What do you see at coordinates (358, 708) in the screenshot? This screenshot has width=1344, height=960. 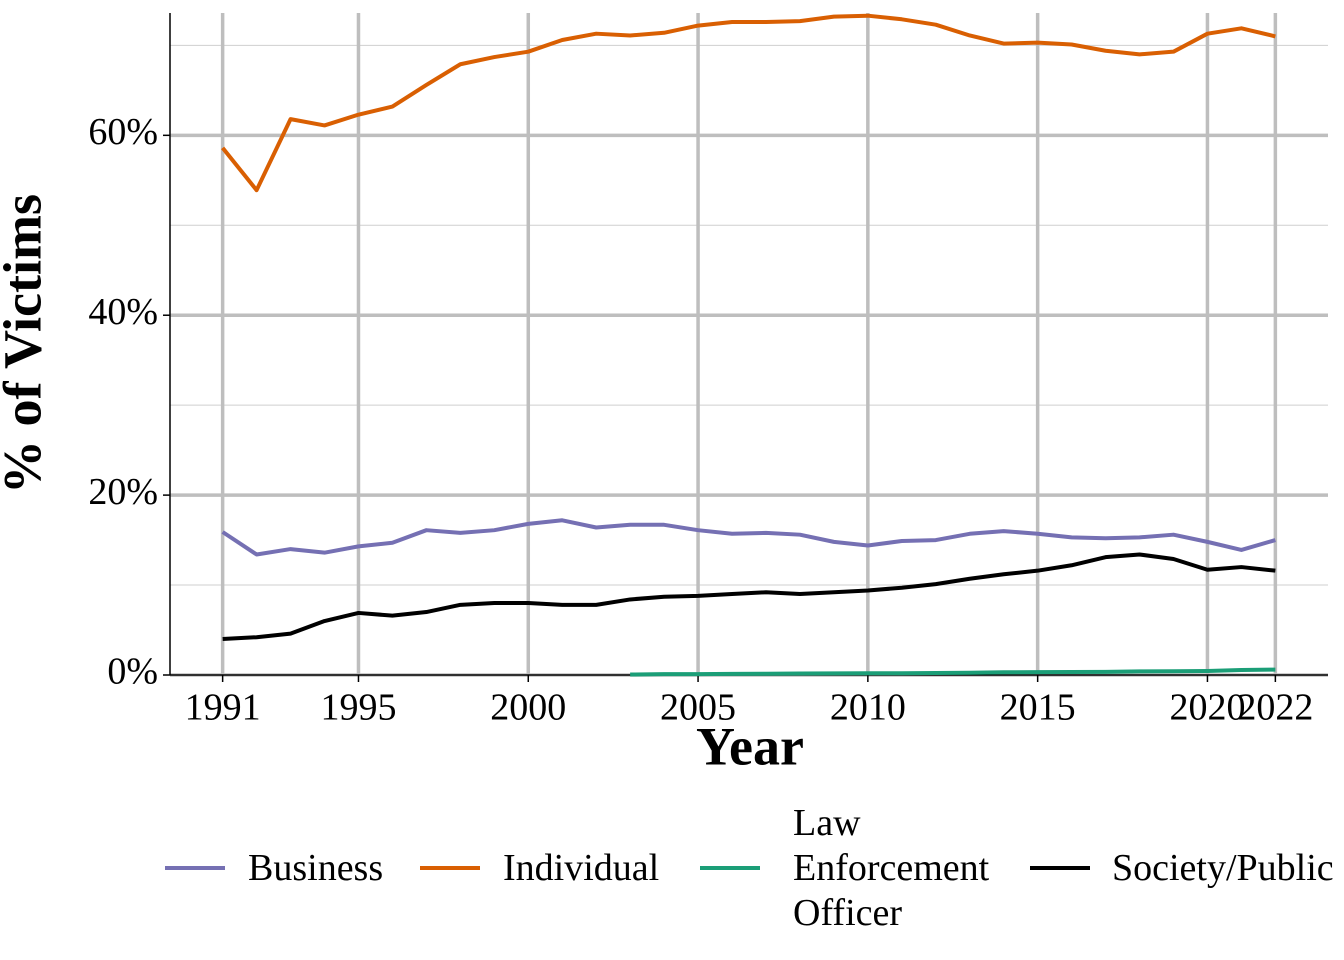 I see `x-tick-label: 1995` at bounding box center [358, 708].